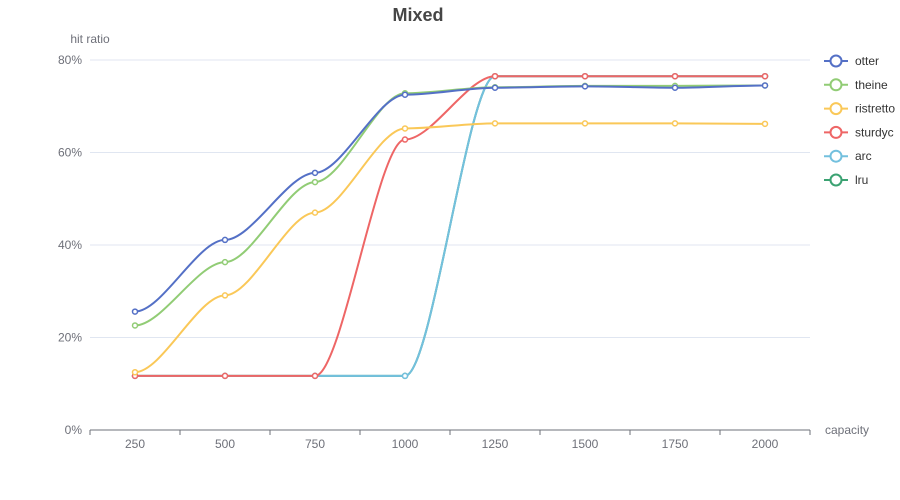 This screenshot has width=900, height=500. I want to click on legend-item-lru: lru, so click(846, 180).